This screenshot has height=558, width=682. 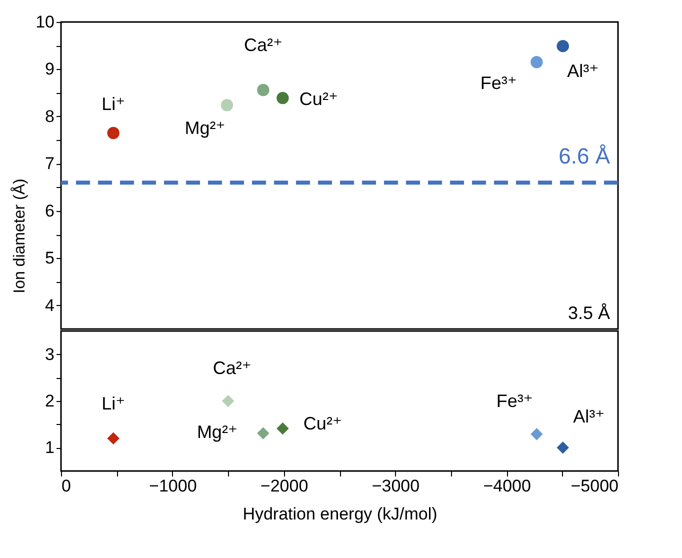 I want to click on x-axis-title: Hydration energy (kJ/mol), so click(x=340, y=514).